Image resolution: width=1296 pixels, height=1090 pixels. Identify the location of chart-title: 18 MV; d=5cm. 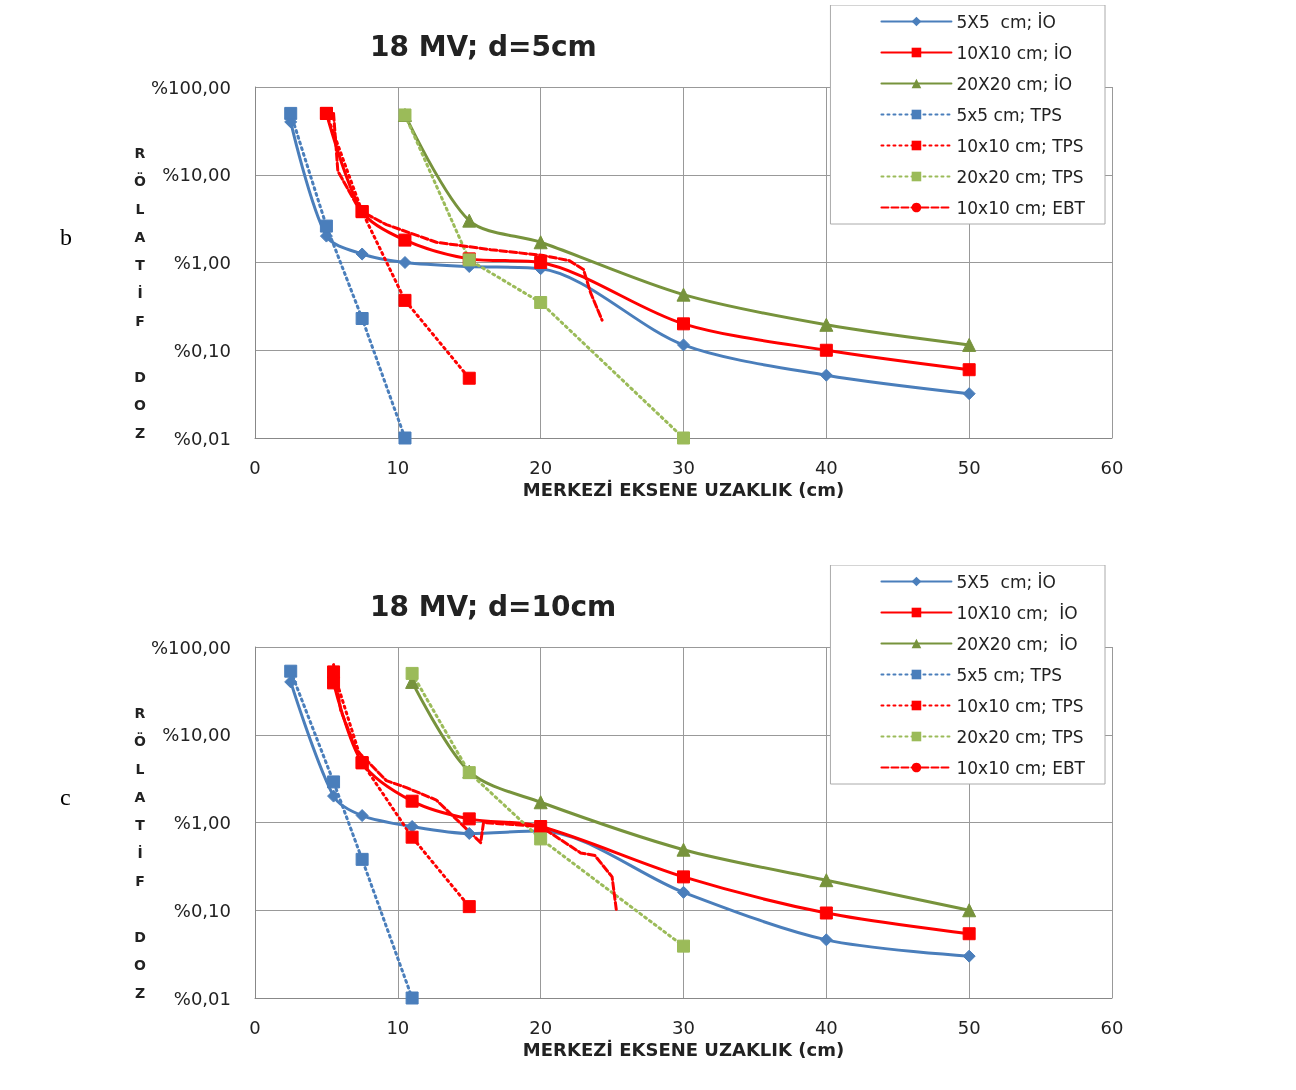
(483, 46).